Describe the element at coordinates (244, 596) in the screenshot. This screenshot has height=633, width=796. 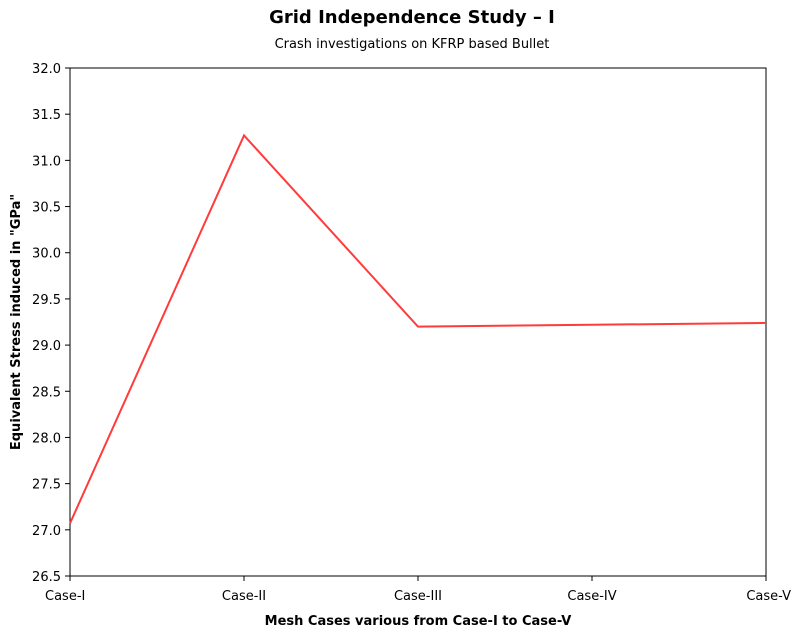
I see `x-tick-label: Case-II` at that location.